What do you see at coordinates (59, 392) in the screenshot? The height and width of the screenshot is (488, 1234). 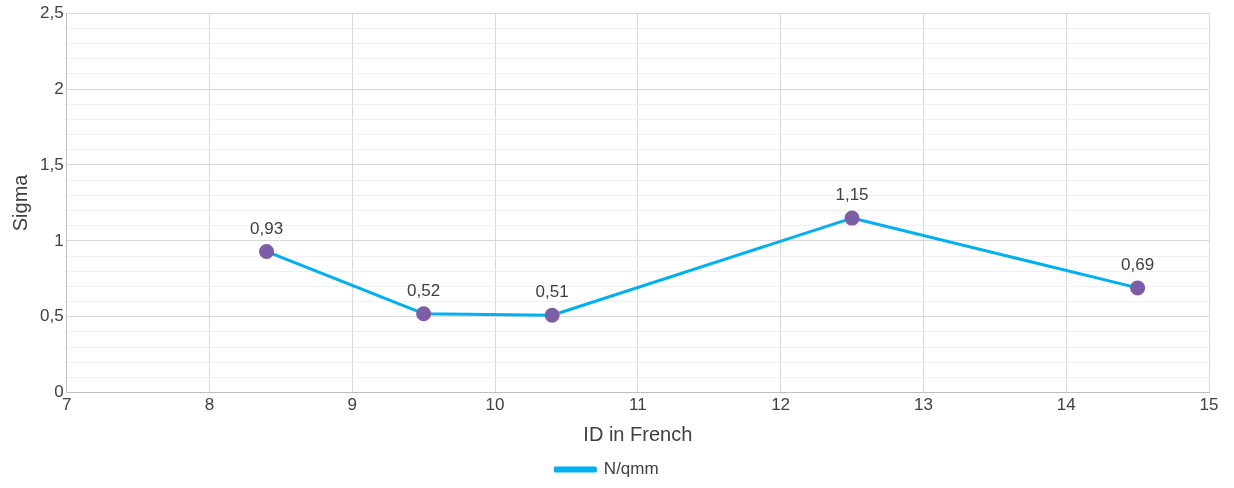 I see `y-tick-label: 0` at bounding box center [59, 392].